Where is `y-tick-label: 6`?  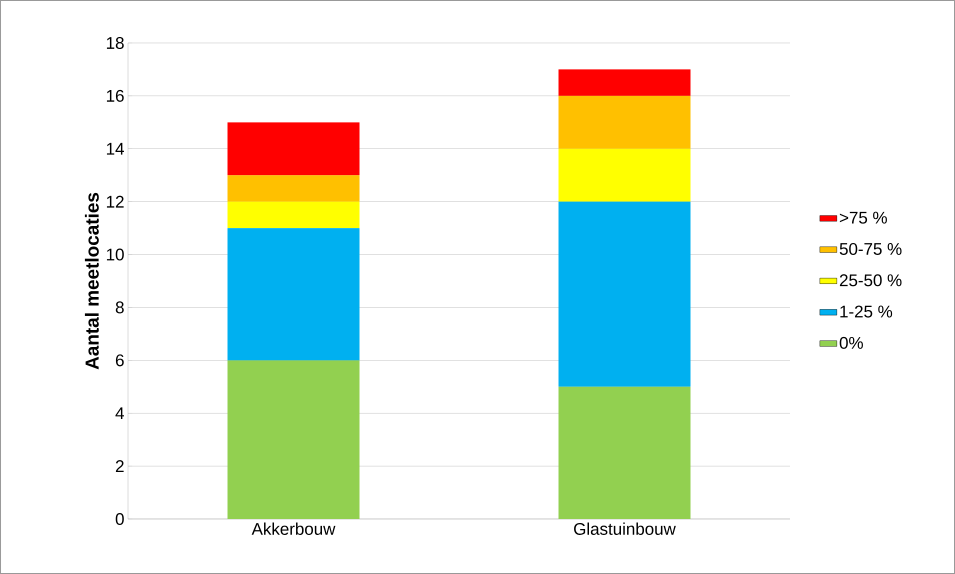 y-tick-label: 6 is located at coordinates (120, 360).